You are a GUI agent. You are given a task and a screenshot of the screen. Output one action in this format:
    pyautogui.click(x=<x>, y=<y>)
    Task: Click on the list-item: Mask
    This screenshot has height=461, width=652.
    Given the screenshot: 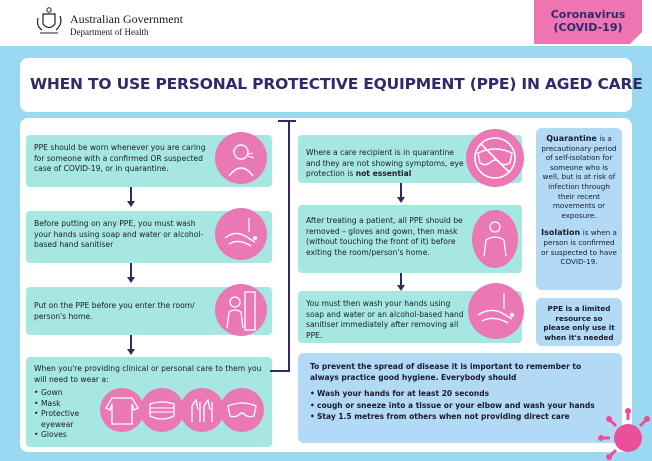 What is the action you would take?
    pyautogui.click(x=149, y=404)
    